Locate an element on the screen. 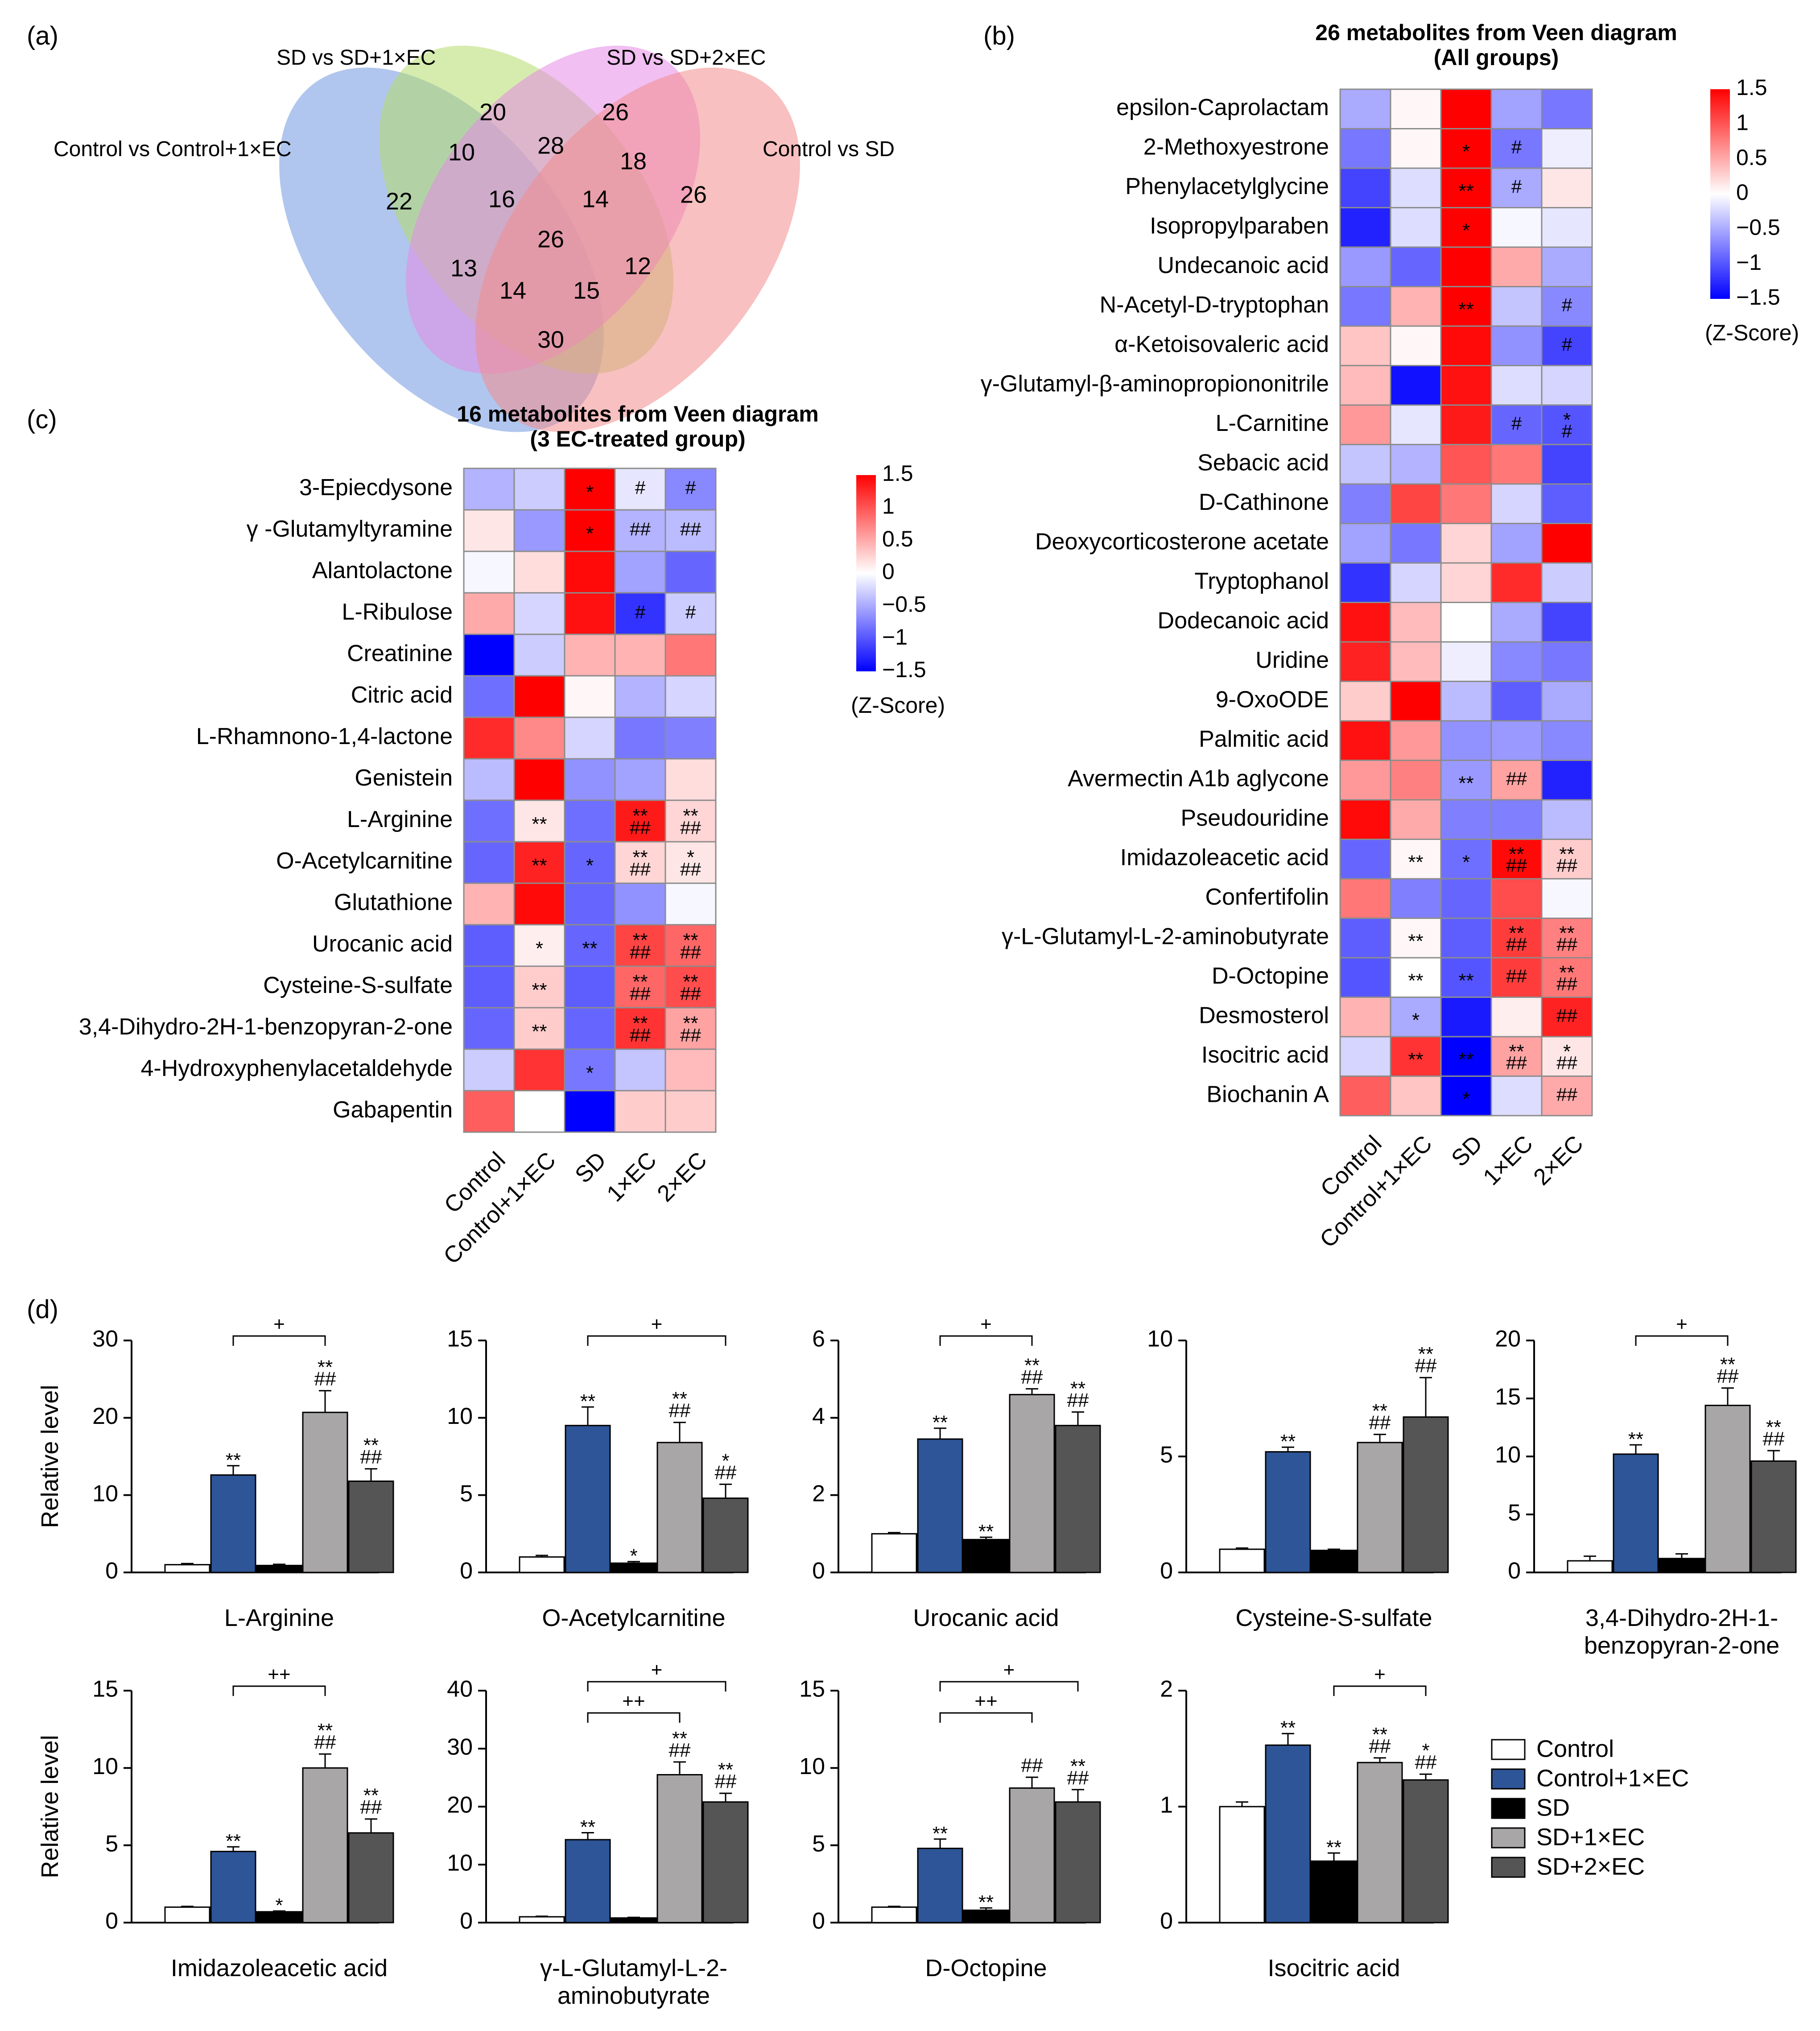 The image size is (1820, 2031). heatmap-row-label: γ -Glutamyltyramine is located at coordinates (350, 529).